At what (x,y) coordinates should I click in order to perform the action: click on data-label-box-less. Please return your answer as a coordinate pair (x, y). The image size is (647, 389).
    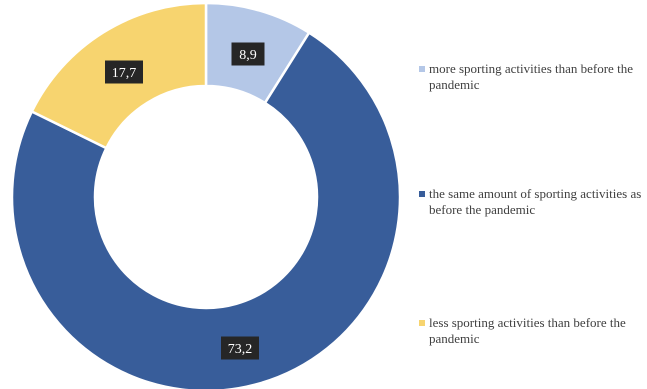
    Looking at the image, I should click on (124, 72).